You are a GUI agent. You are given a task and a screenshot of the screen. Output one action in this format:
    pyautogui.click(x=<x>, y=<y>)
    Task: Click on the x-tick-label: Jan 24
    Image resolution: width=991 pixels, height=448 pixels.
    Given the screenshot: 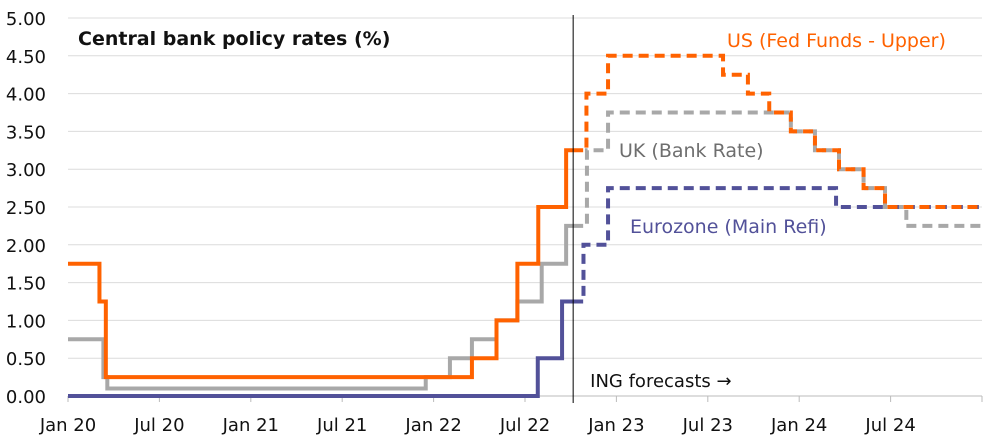 What is the action you would take?
    pyautogui.click(x=798, y=425)
    